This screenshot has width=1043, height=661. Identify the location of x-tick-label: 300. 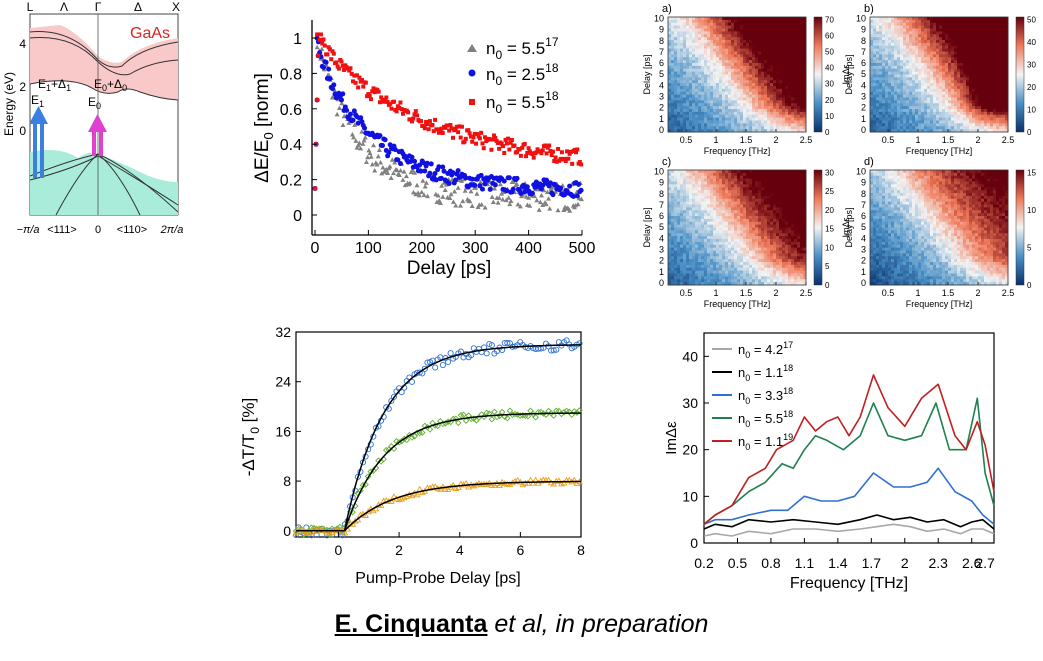
(475, 248).